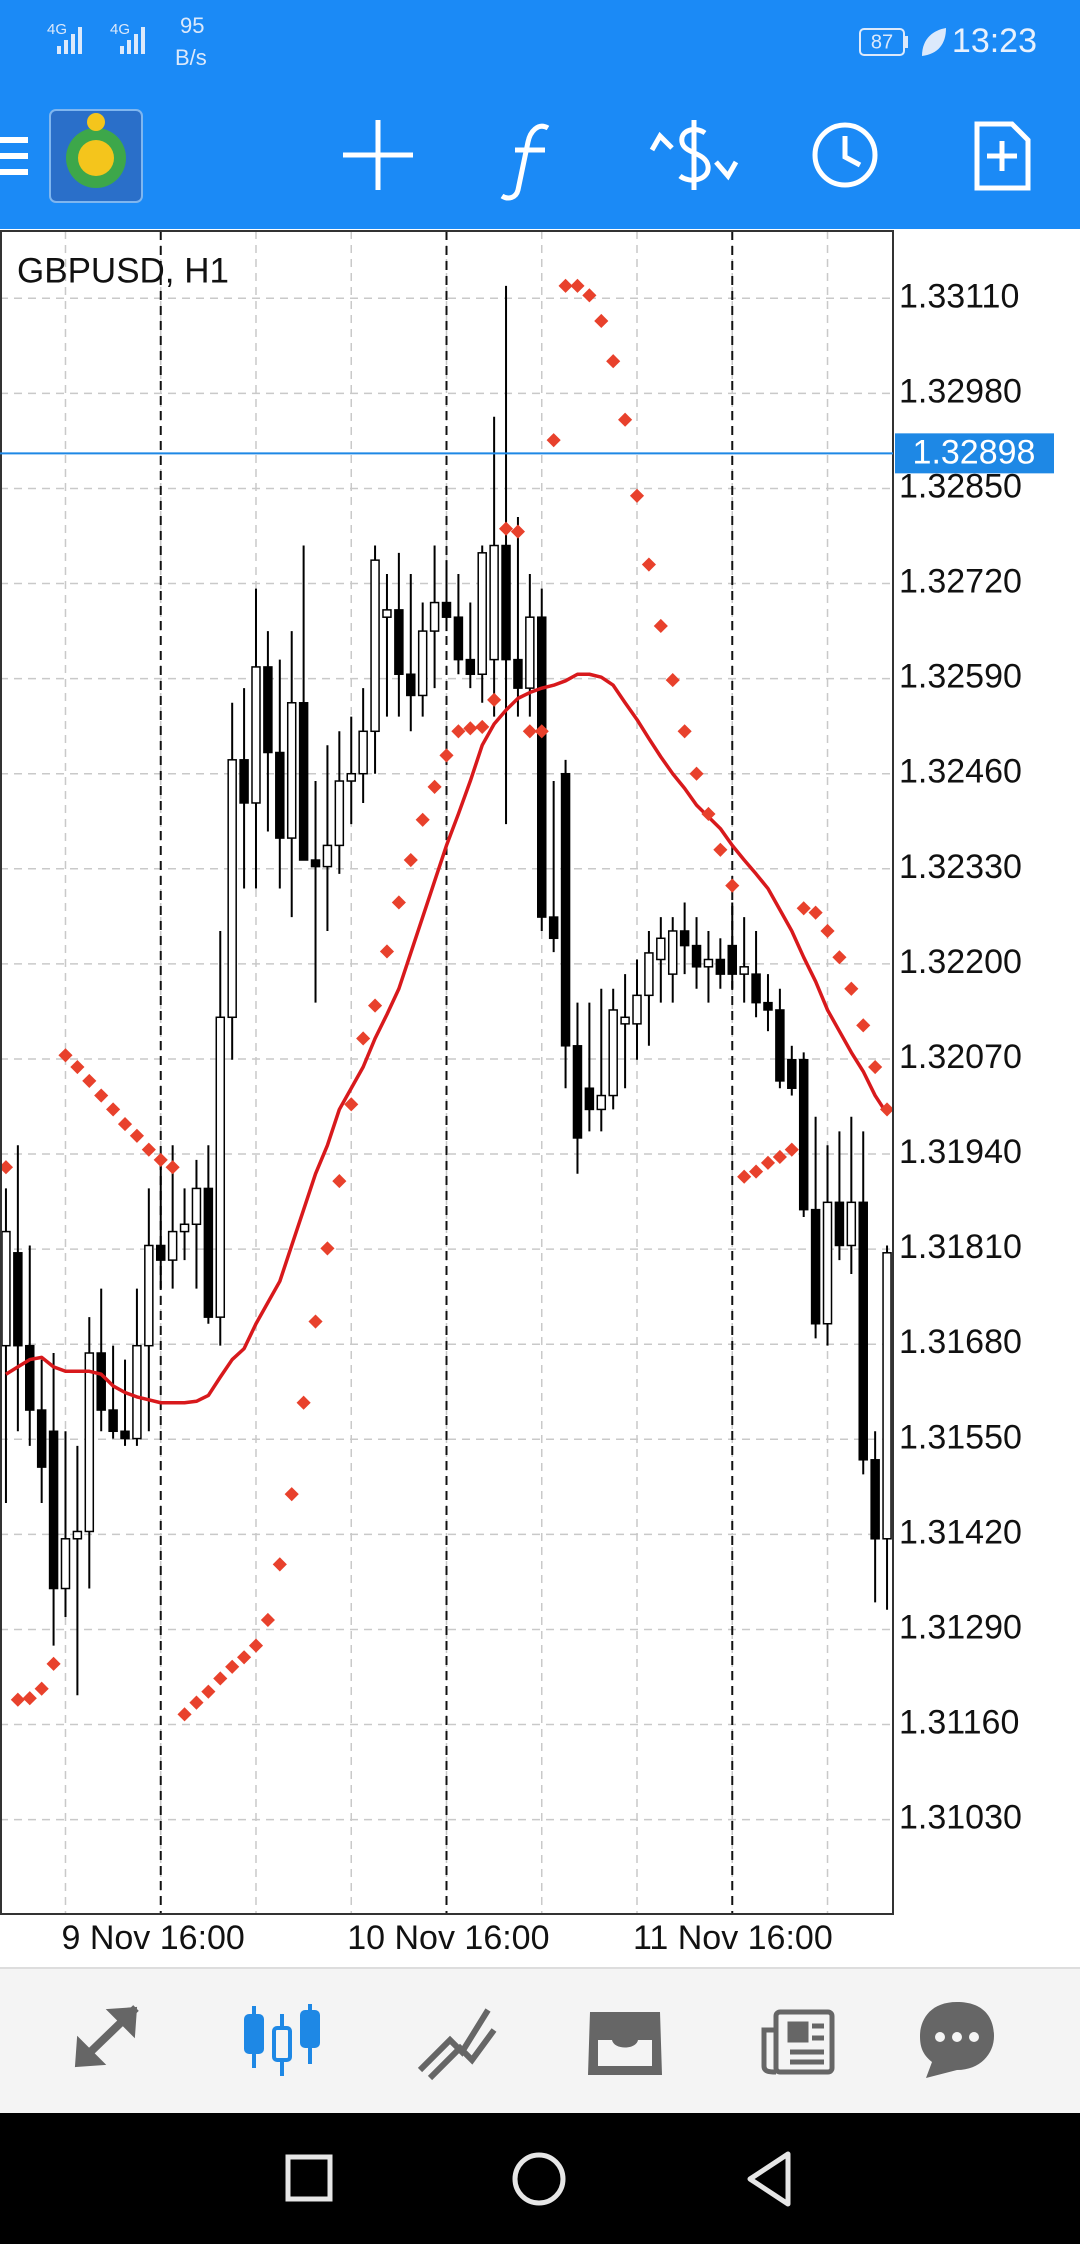 This screenshot has width=1080, height=2244. I want to click on y-tick-label: 1.31420, so click(960, 1532).